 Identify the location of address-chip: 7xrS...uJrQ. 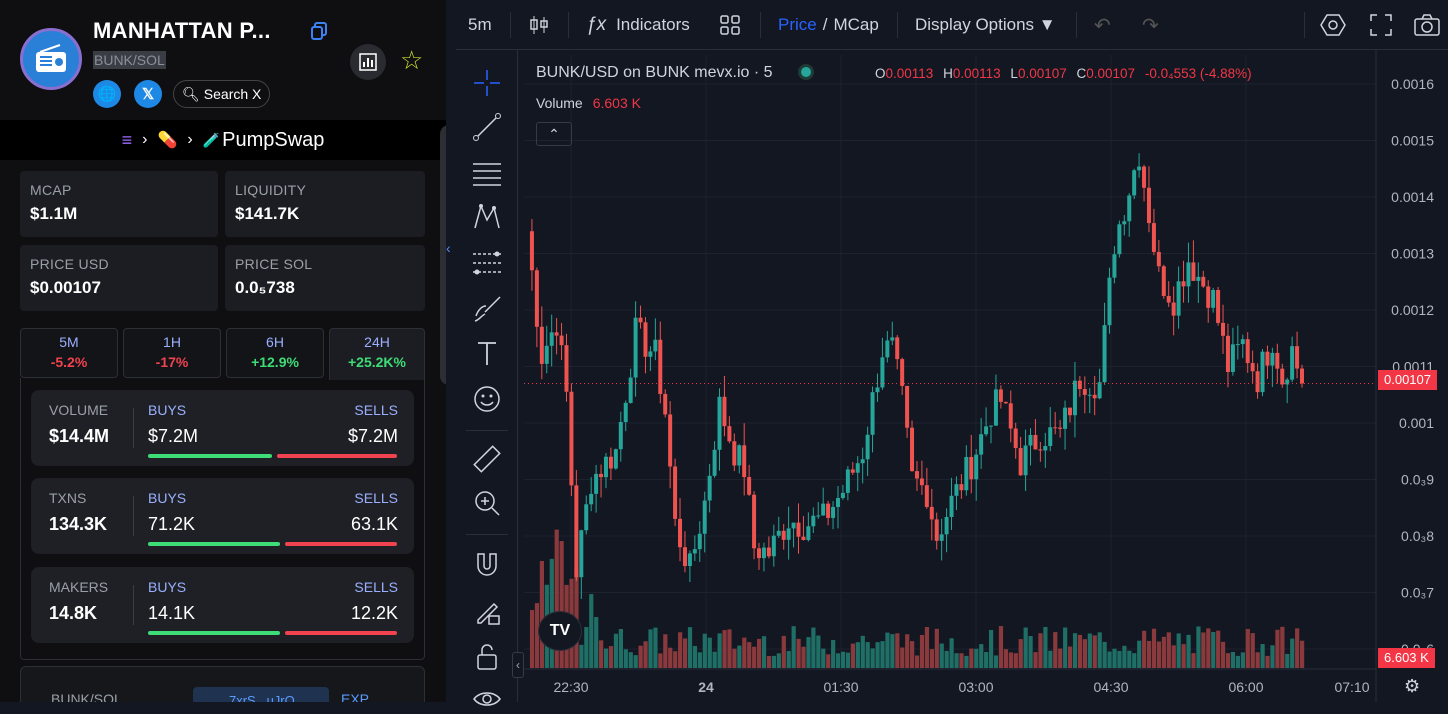
(261, 694).